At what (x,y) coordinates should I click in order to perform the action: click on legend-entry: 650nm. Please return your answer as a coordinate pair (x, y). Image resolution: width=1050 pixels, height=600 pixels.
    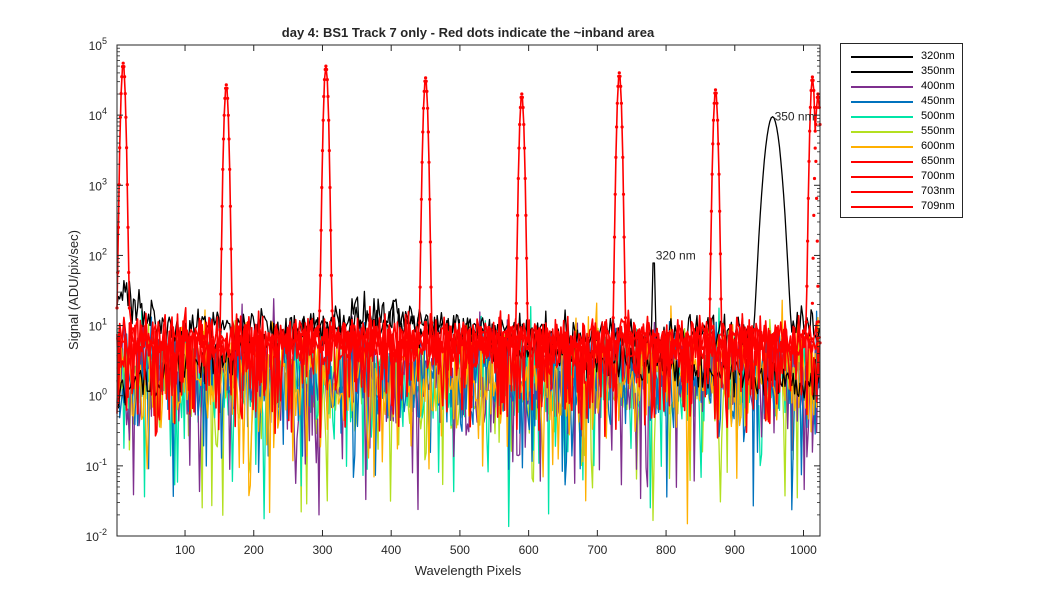
    Looking at the image, I should click on (901, 161).